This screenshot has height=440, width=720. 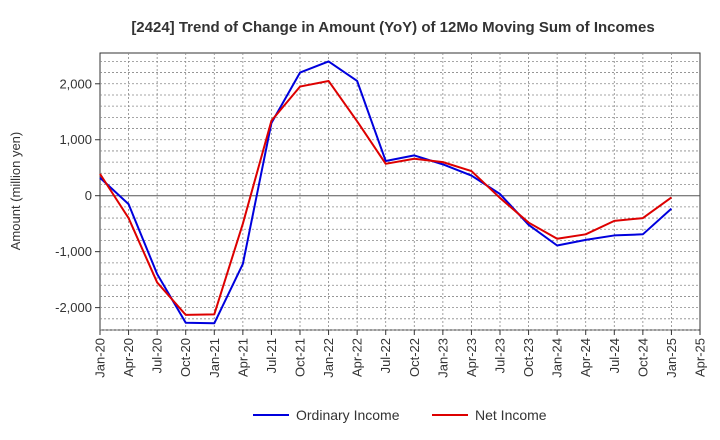 What do you see at coordinates (511, 415) in the screenshot?
I see `legend-label: Net Income` at bounding box center [511, 415].